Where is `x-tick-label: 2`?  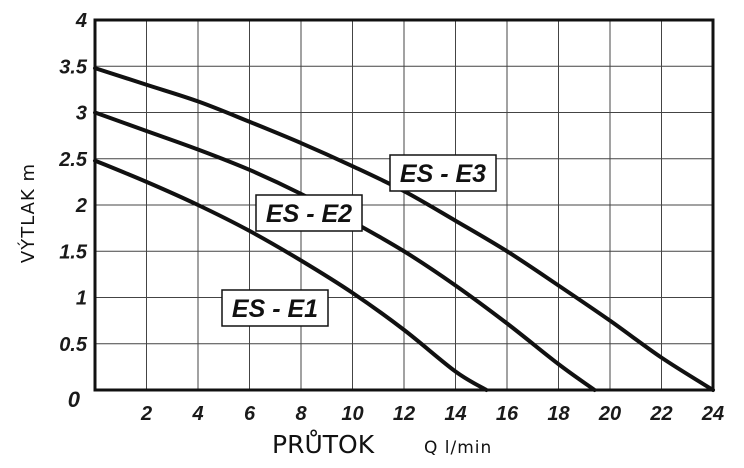 x-tick-label: 2 is located at coordinates (146, 414).